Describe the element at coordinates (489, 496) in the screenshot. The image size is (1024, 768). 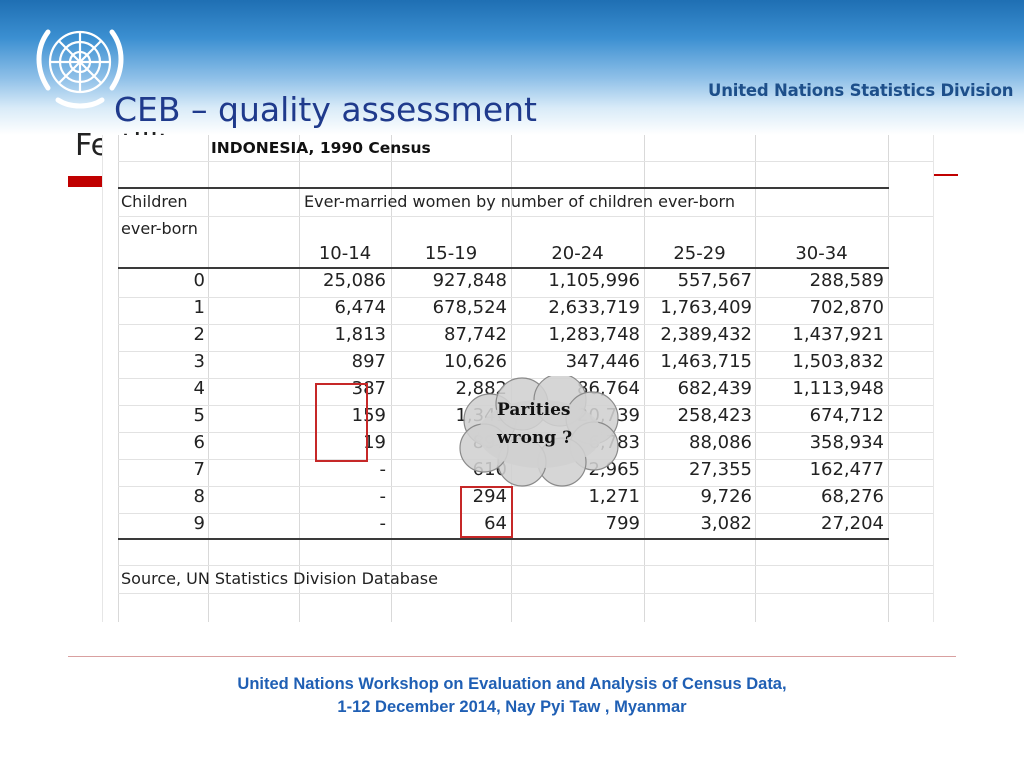
I see `table-cell: 294` at that location.